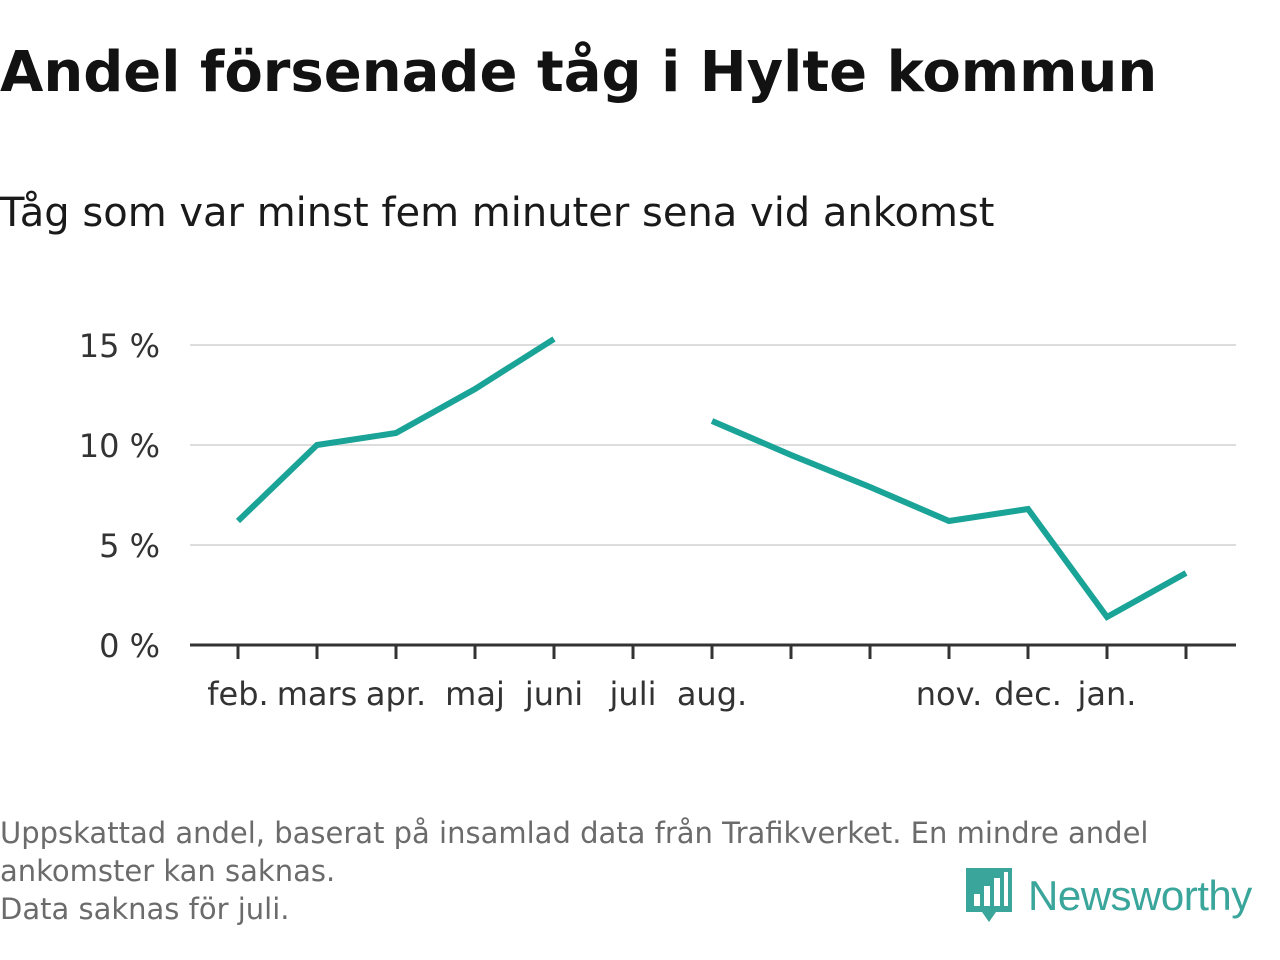 The image size is (1280, 960). I want to click on brand-logo: Newsworthy, so click(1108, 896).